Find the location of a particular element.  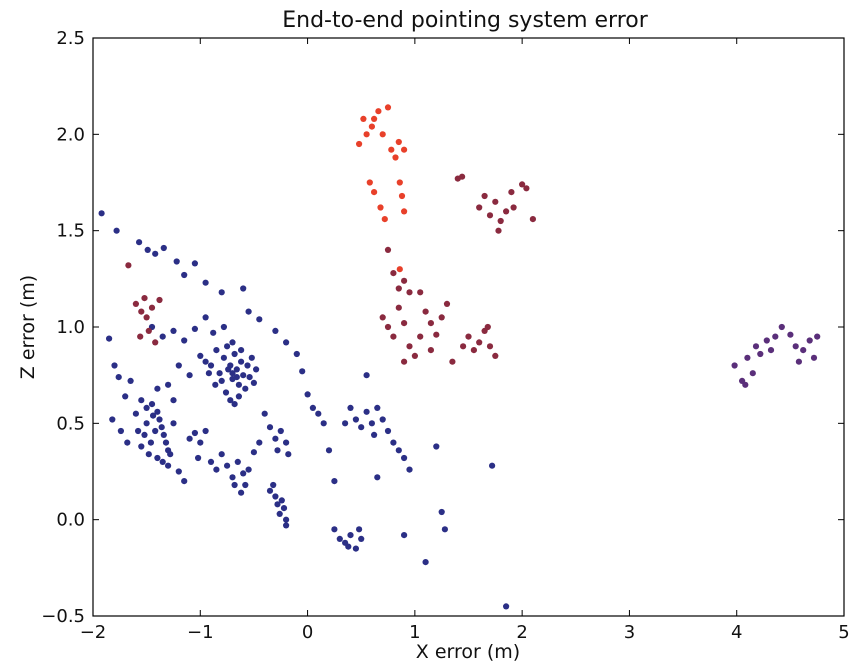

x-tick-label: 2 is located at coordinates (521, 632).